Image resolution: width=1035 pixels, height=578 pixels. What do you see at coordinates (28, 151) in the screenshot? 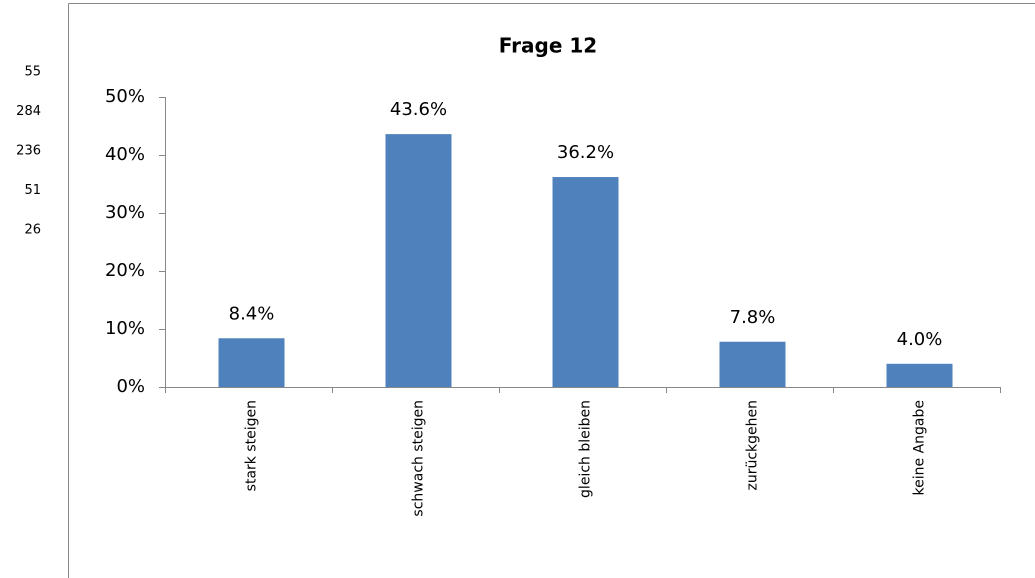
I see `cell-value: 236` at bounding box center [28, 151].